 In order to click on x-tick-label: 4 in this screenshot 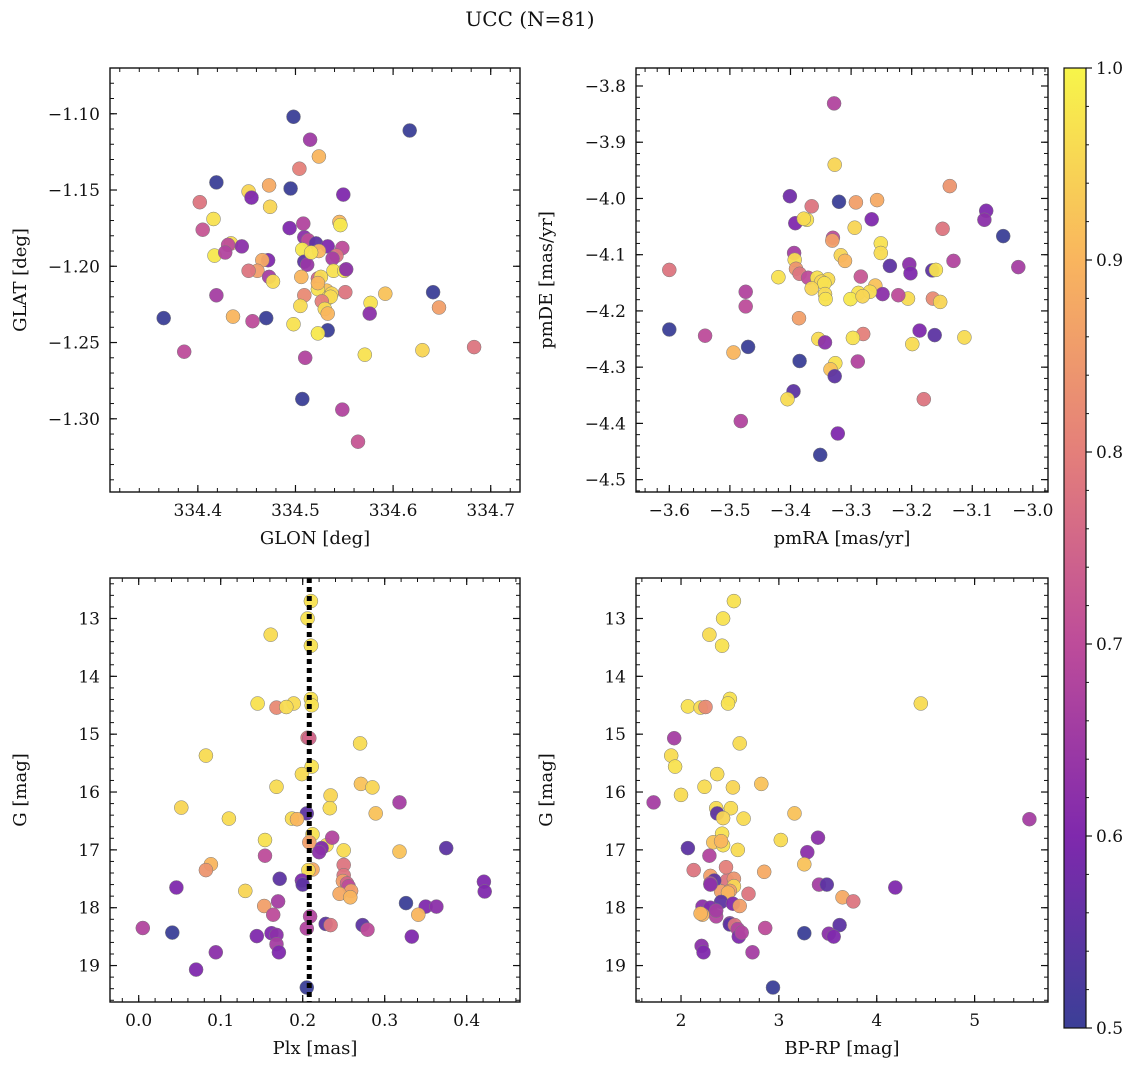, I will do `click(876, 1021)`.